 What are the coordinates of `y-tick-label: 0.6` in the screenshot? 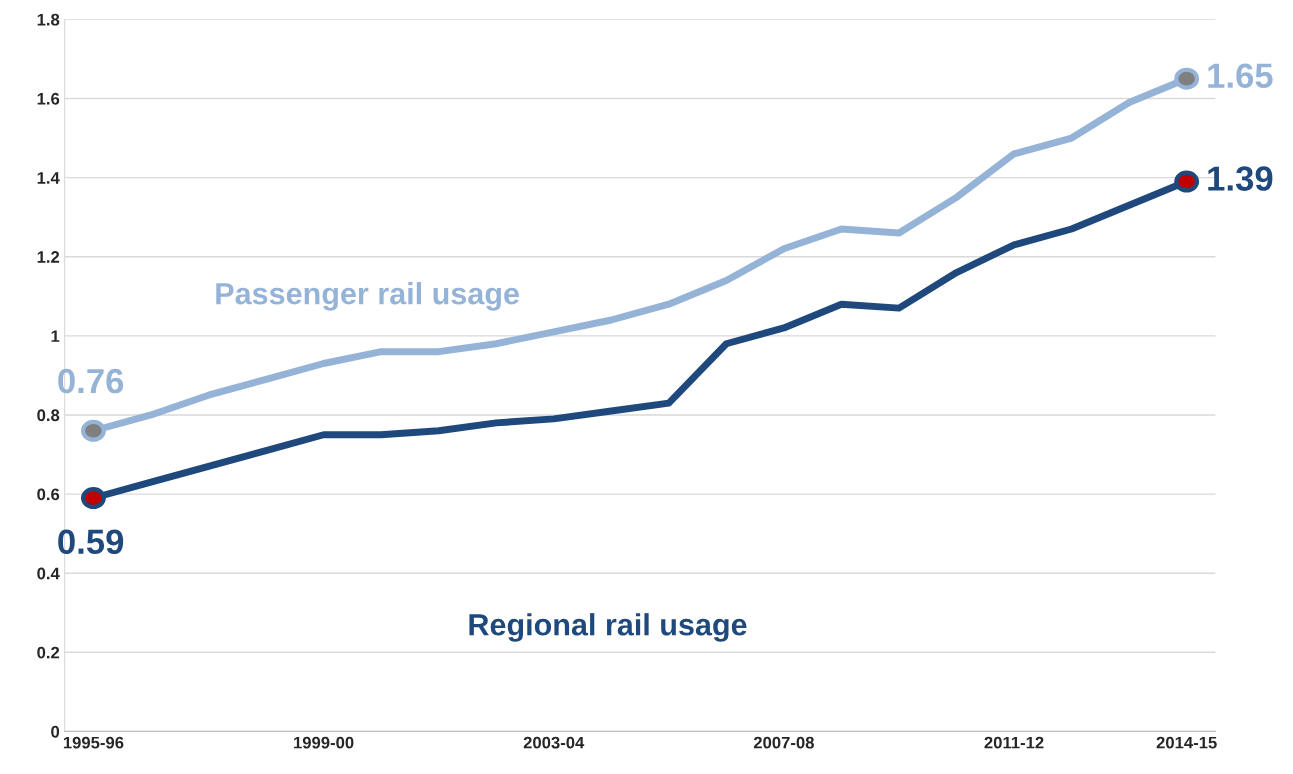 It's located at (48, 494).